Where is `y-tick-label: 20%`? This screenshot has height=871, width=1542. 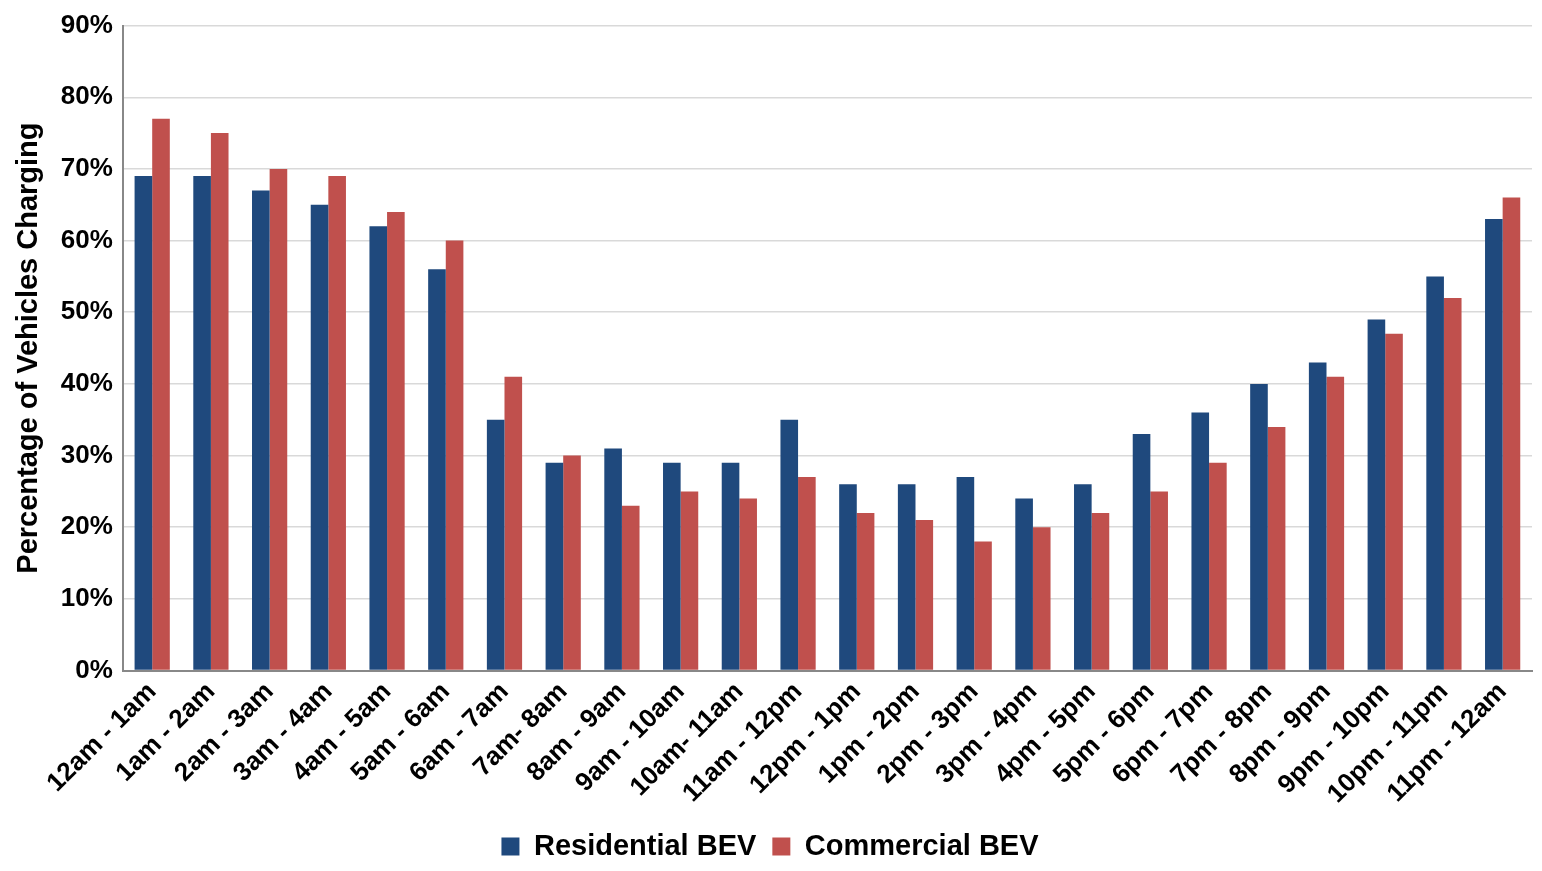
y-tick-label: 20% is located at coordinates (86, 525).